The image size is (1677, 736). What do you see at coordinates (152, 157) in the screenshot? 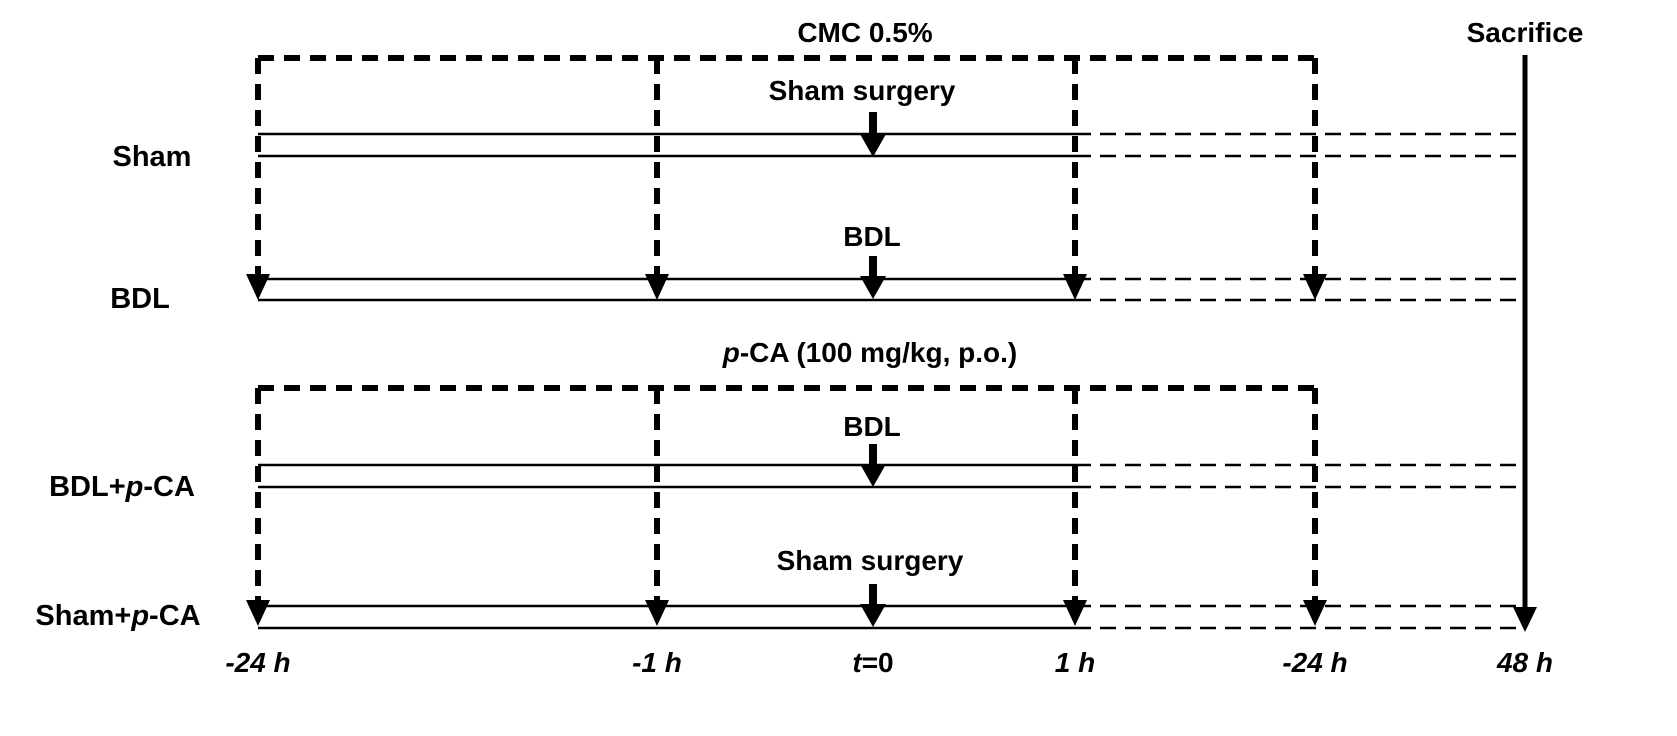
I see `group-label: Sham` at bounding box center [152, 157].